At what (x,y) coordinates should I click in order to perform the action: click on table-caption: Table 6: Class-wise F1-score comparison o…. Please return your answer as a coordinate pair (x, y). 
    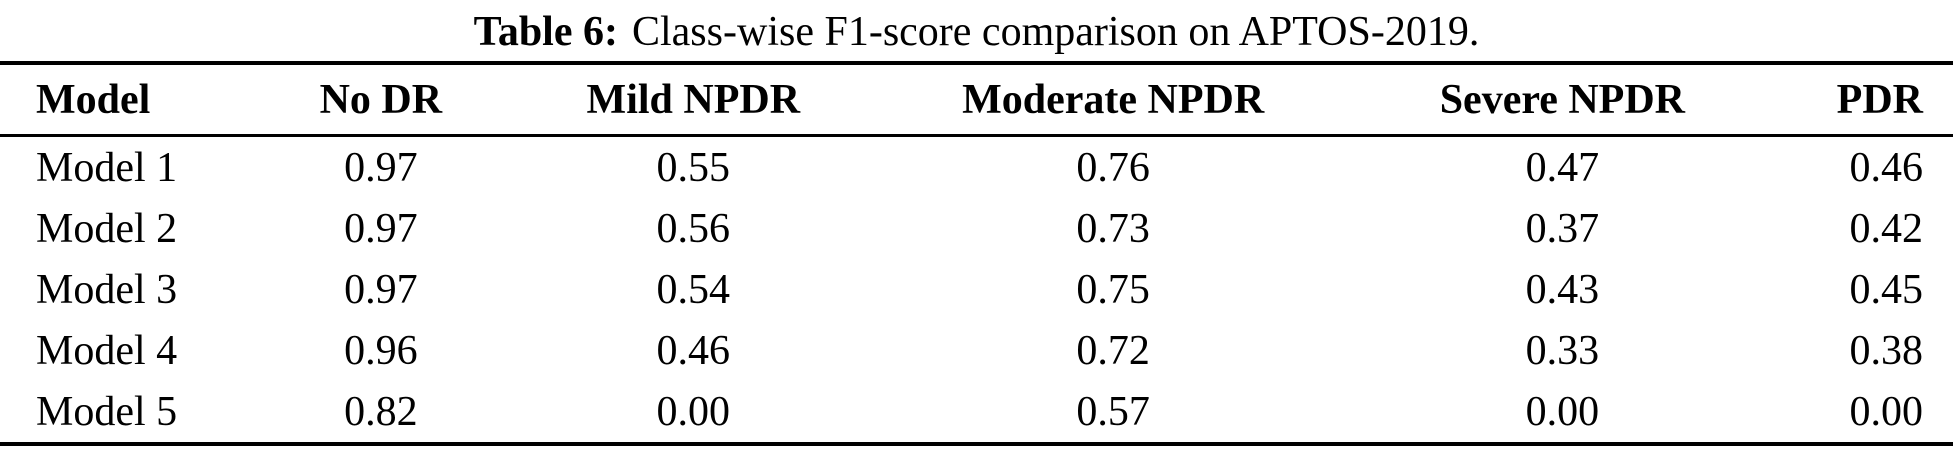
    Looking at the image, I should click on (976, 30).